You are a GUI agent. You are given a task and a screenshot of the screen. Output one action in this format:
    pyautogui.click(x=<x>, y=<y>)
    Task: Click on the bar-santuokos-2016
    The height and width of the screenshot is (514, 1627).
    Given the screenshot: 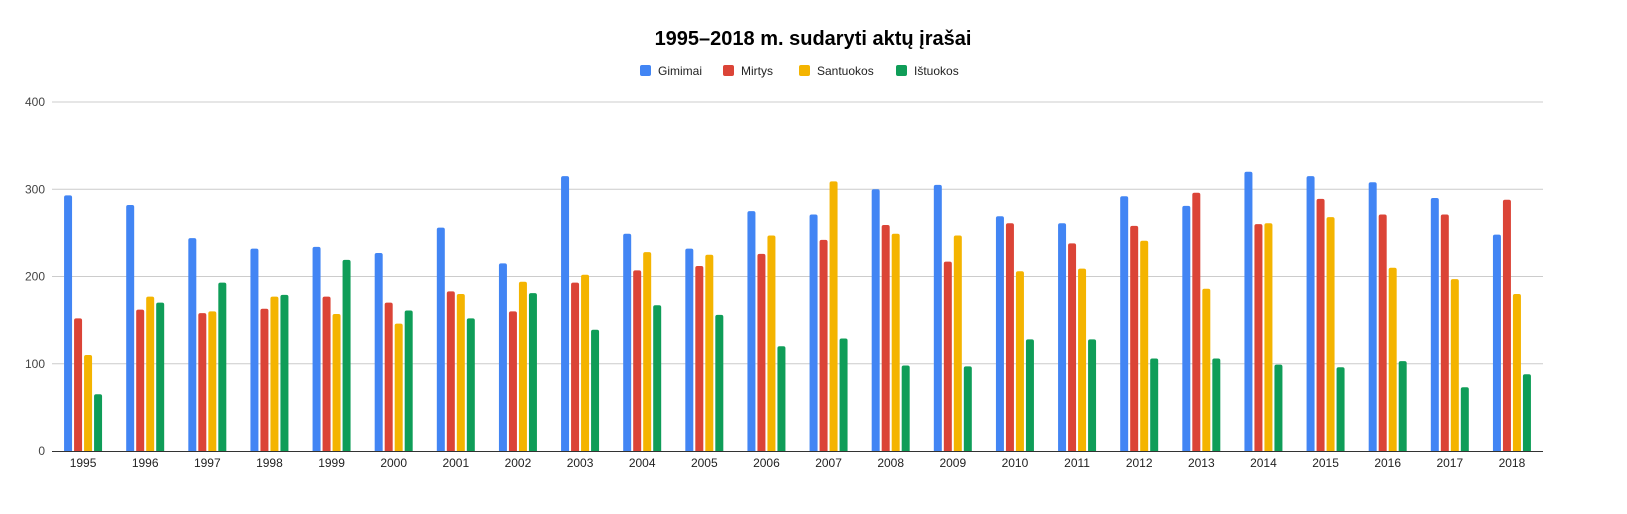 What is the action you would take?
    pyautogui.click(x=1392, y=359)
    